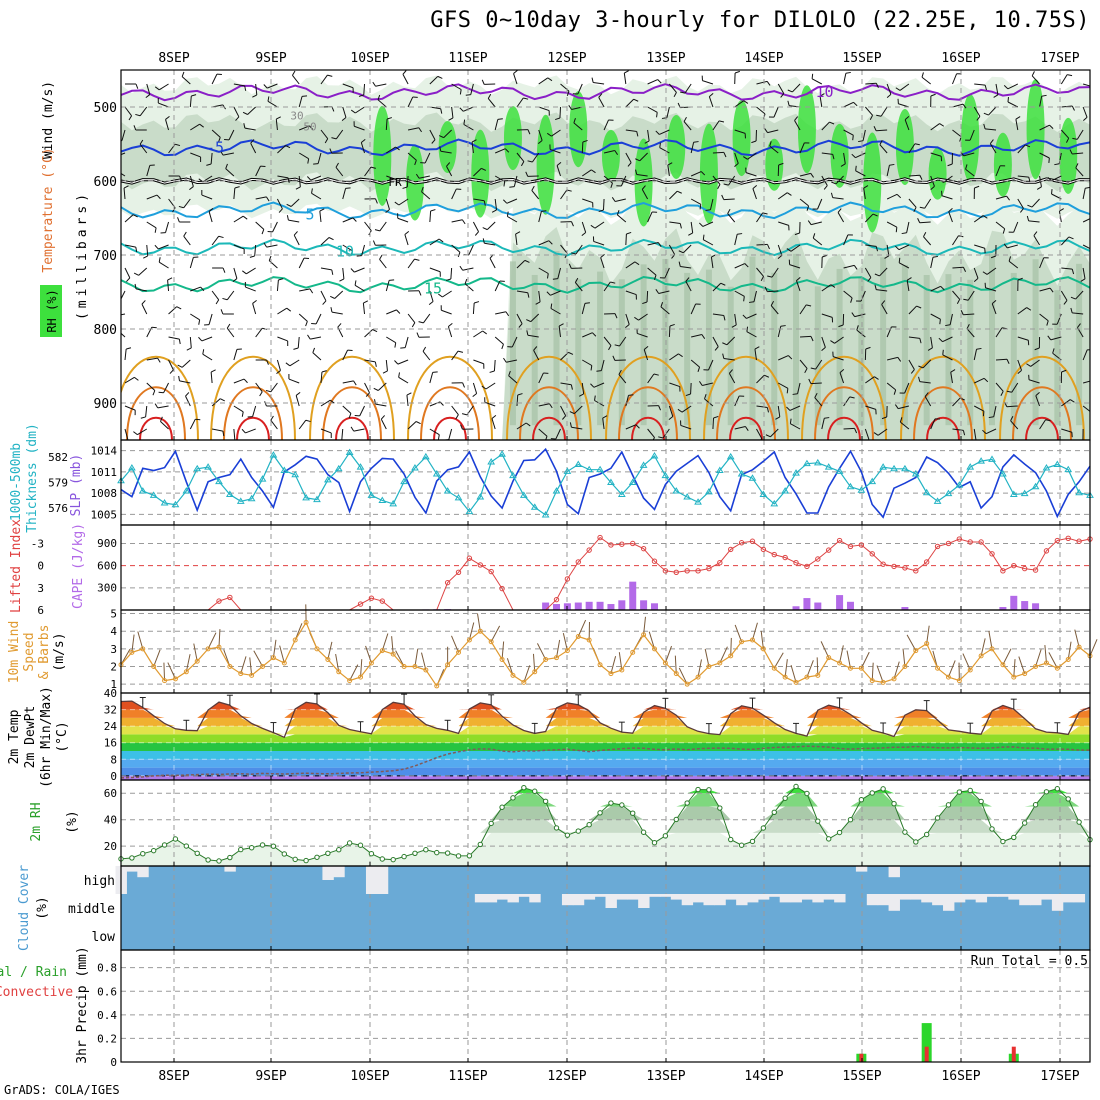  I want to click on temp-series-line, so click(605, 719).